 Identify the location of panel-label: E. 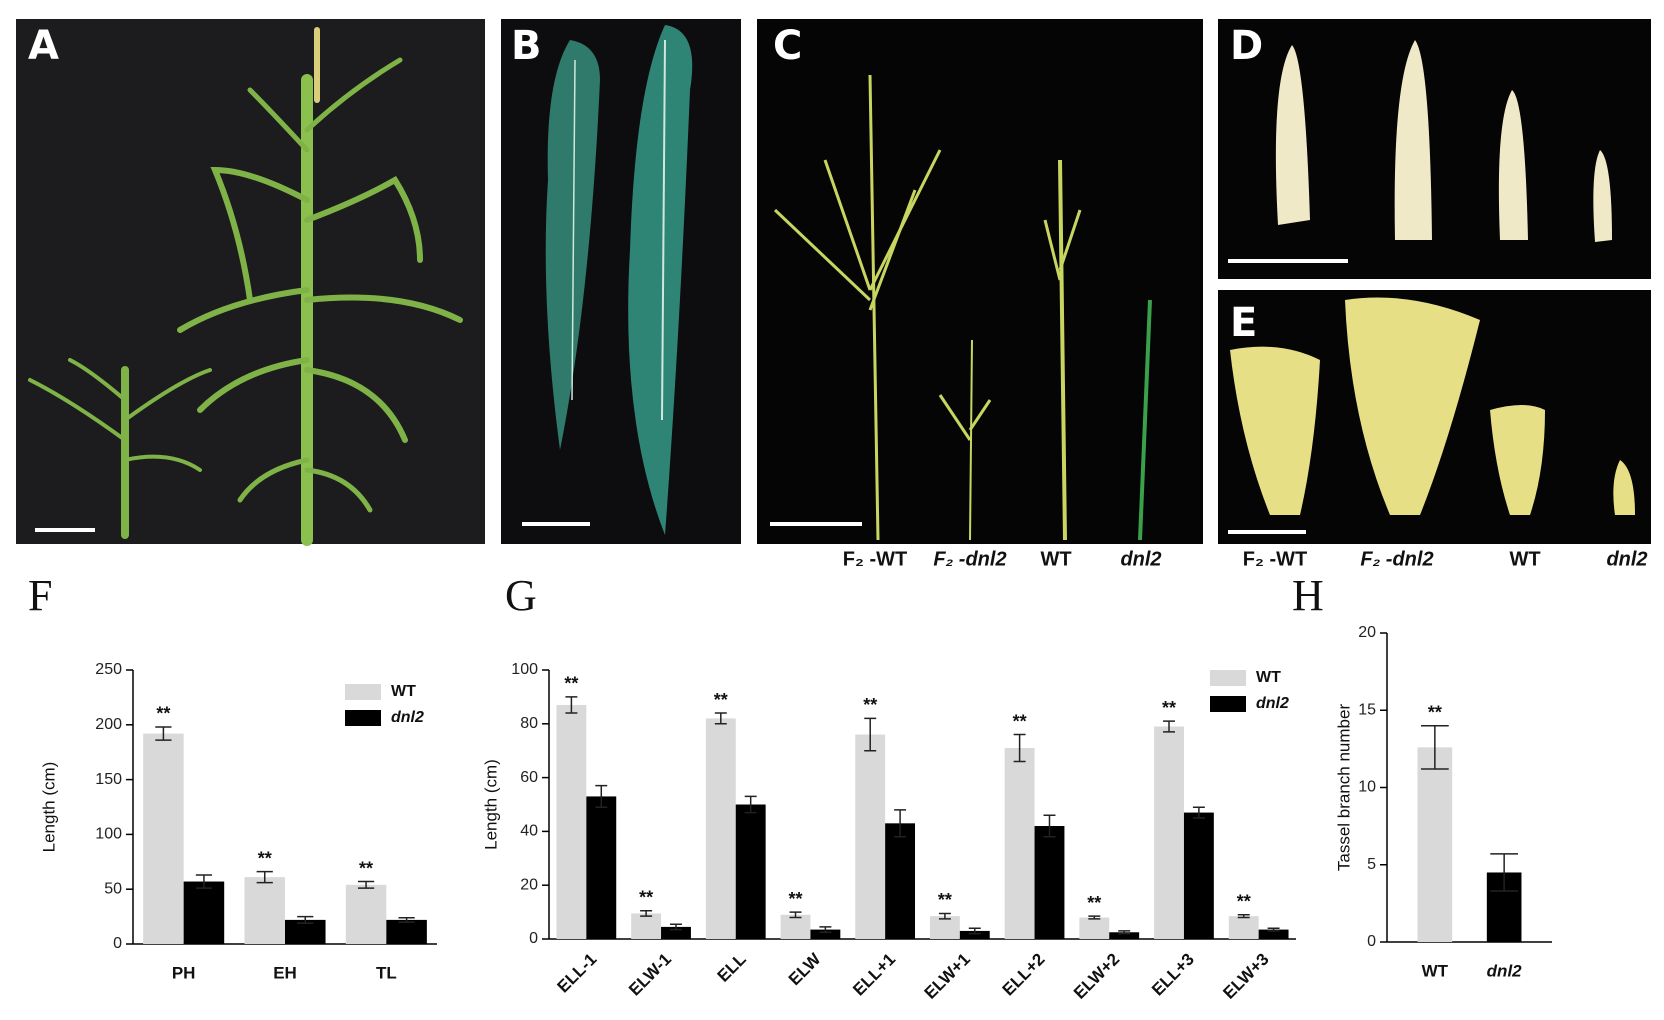
(1243, 323).